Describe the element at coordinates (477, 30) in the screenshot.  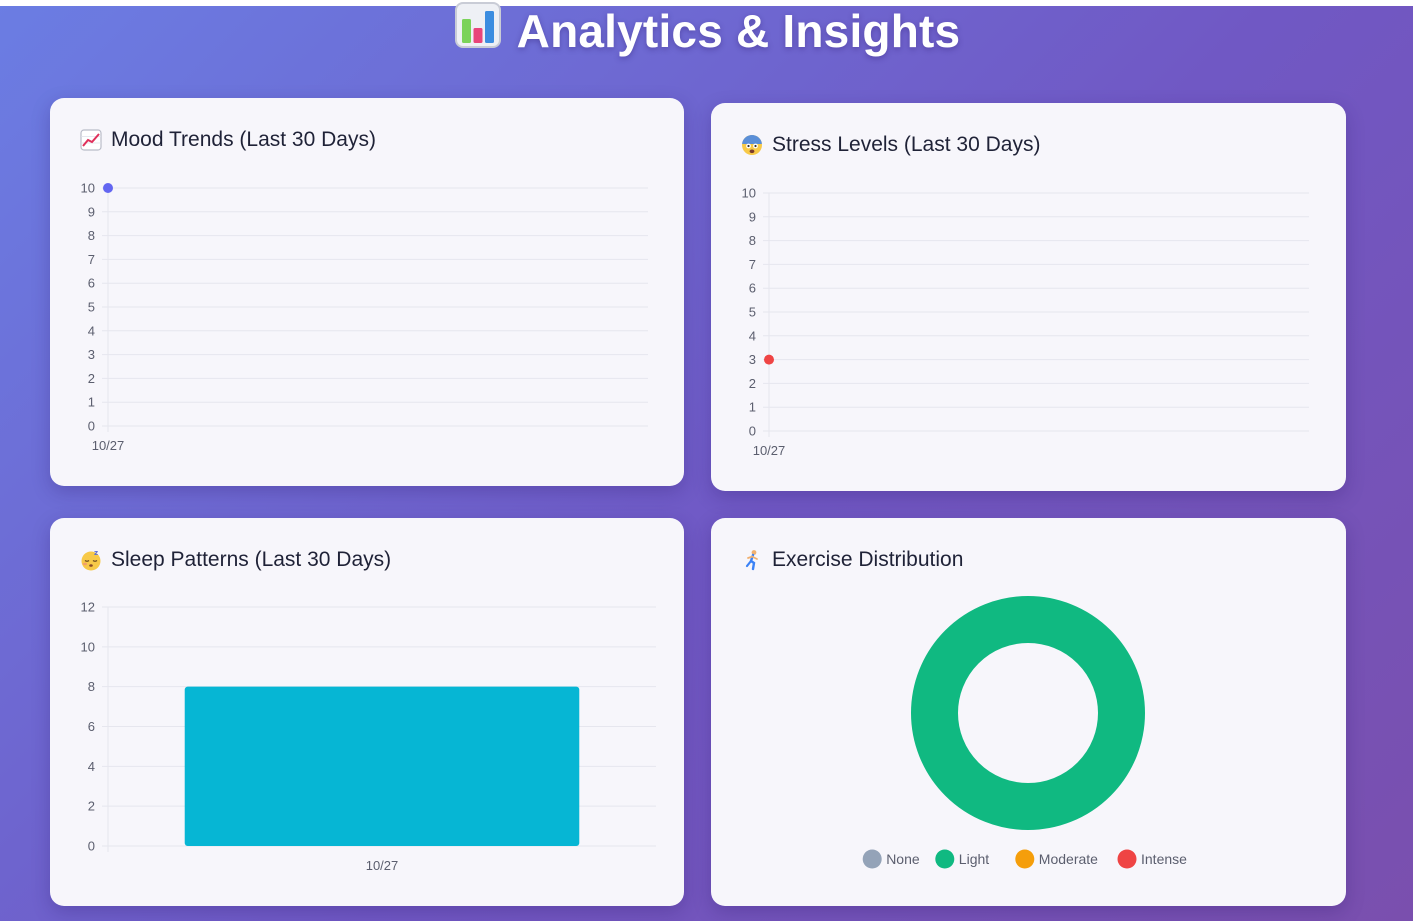
I see `bar-chart-icon` at that location.